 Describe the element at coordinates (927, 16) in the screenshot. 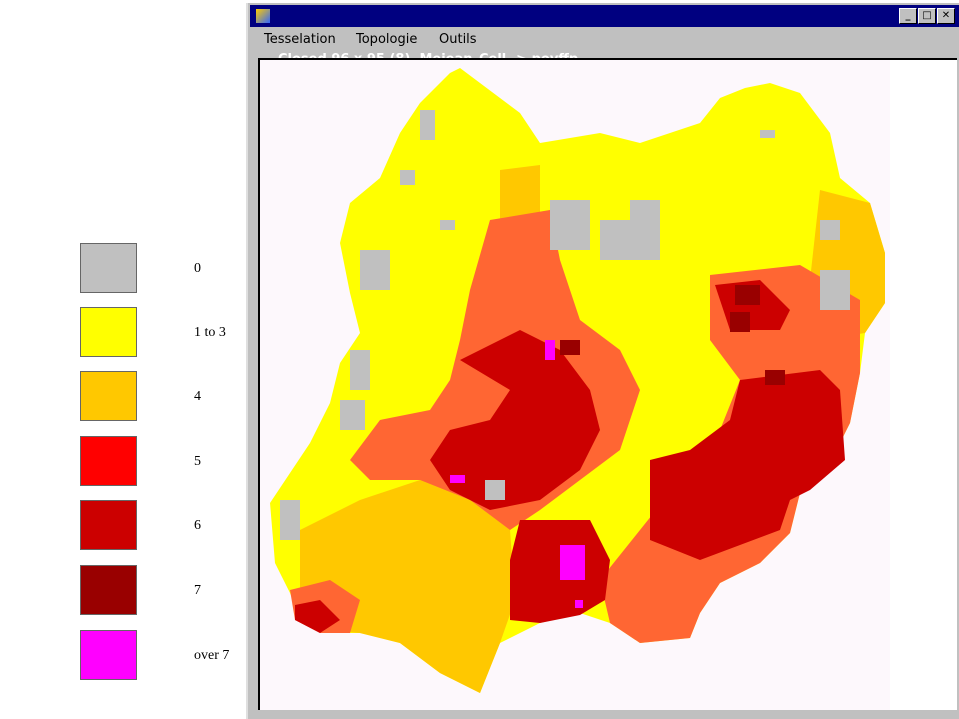

I see `maximize-button: □` at that location.